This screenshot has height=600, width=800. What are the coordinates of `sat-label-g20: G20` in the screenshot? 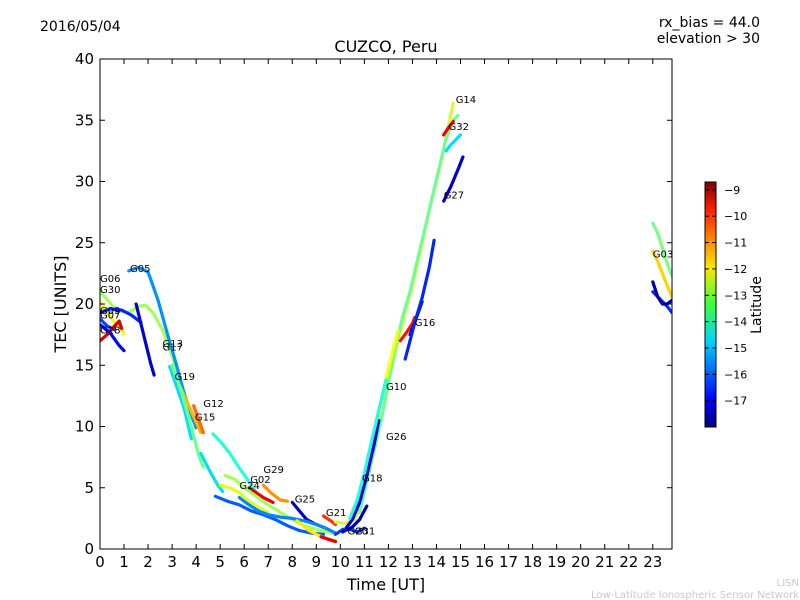 It's located at (358, 531).